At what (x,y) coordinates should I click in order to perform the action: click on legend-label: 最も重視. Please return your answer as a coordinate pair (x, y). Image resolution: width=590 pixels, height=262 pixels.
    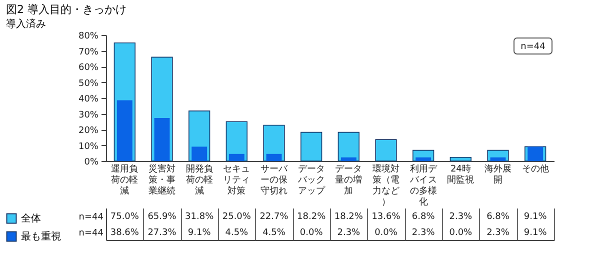
    Looking at the image, I should click on (41, 236).